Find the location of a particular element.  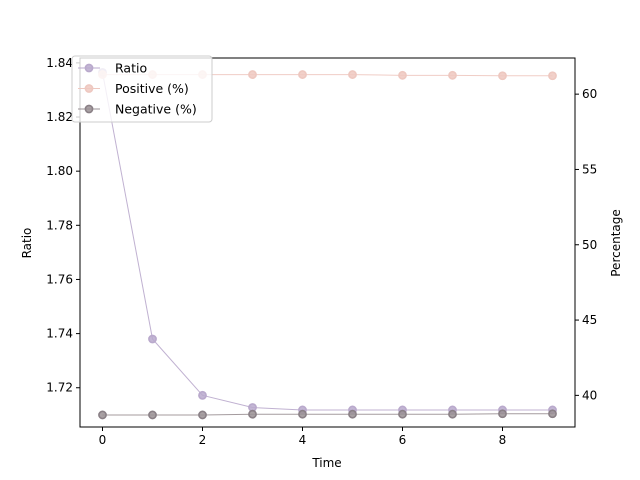

left-y-axis: 1.72 1.74 1.76 1.78 1.80 1.82 1.84 is located at coordinates (63, 225).